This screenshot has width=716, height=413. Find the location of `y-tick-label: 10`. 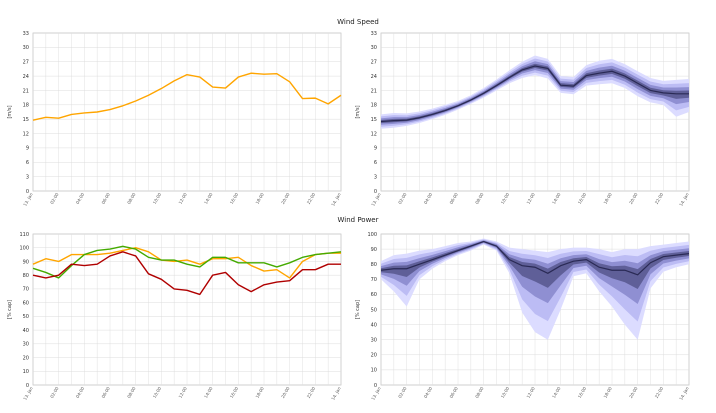

y-tick-label: 10 is located at coordinates (374, 371).